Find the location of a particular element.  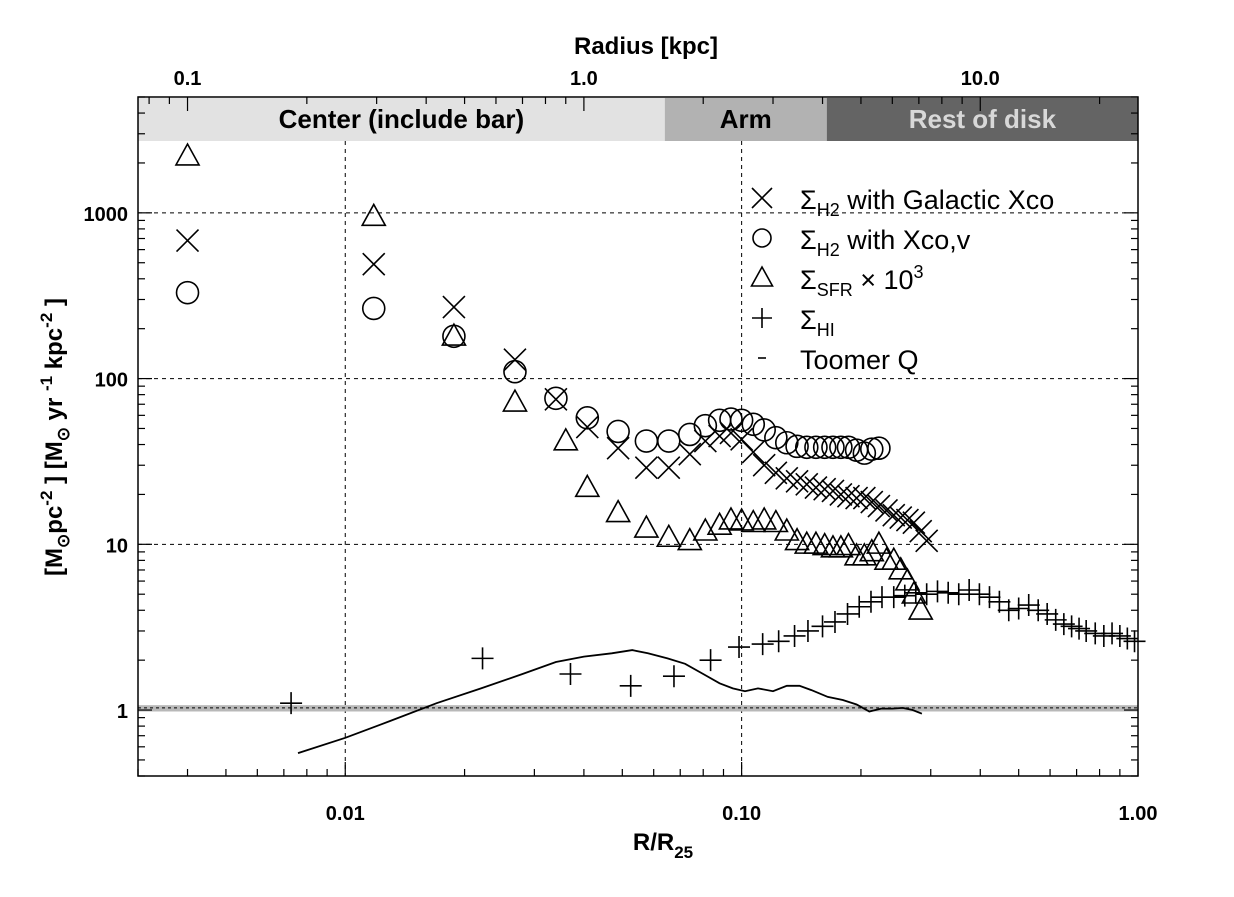

legend-label: ΣSFR × 103 is located at coordinates (862, 281).